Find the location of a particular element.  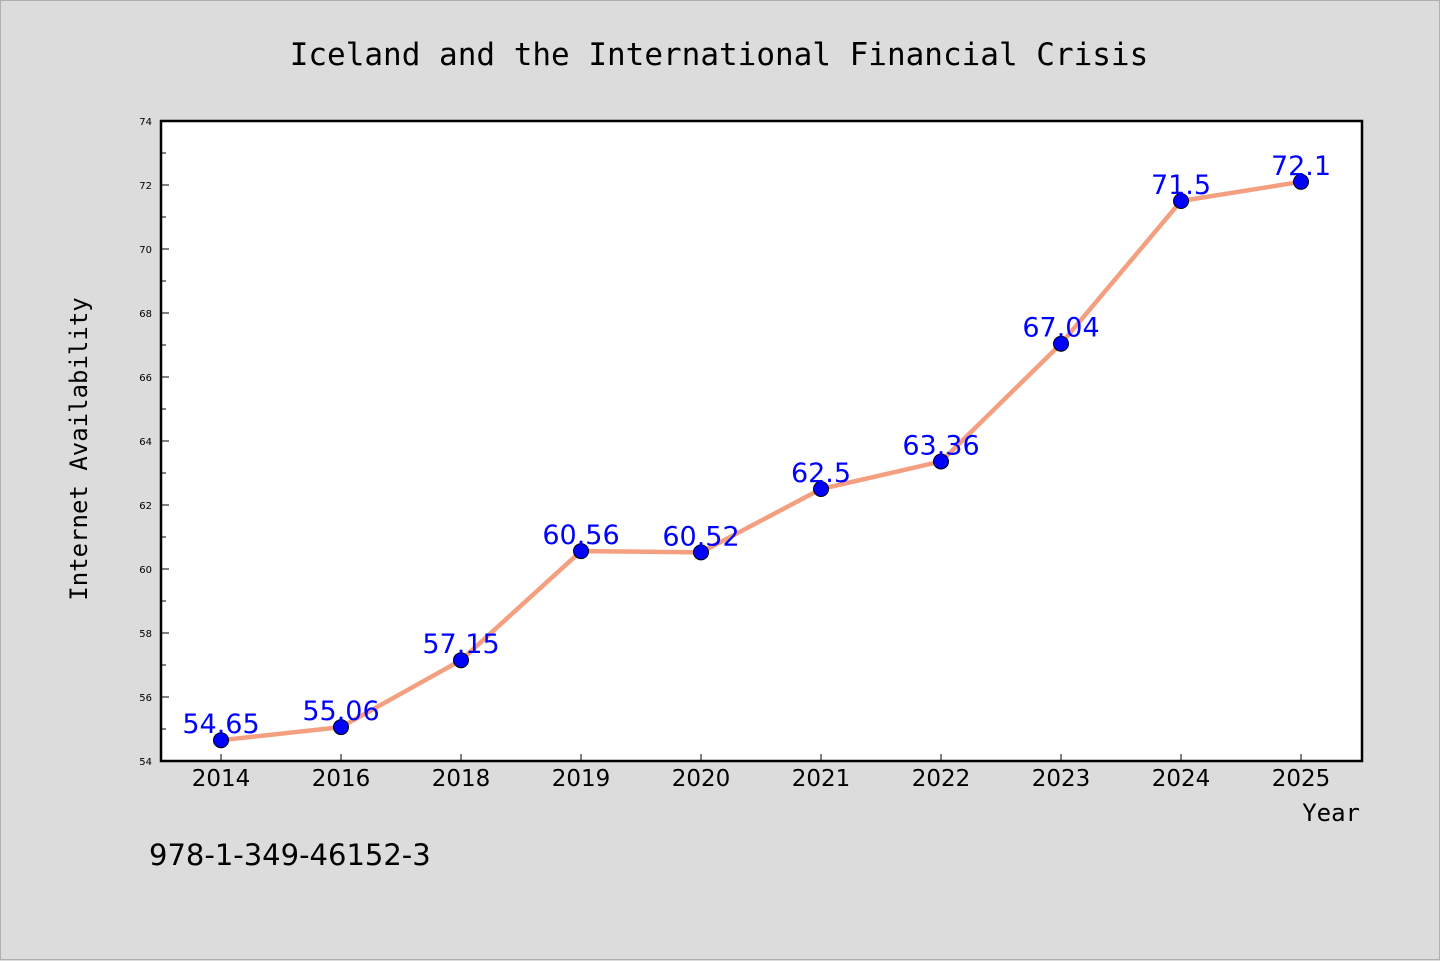

y-tick-label: 62 is located at coordinates (145, 506).